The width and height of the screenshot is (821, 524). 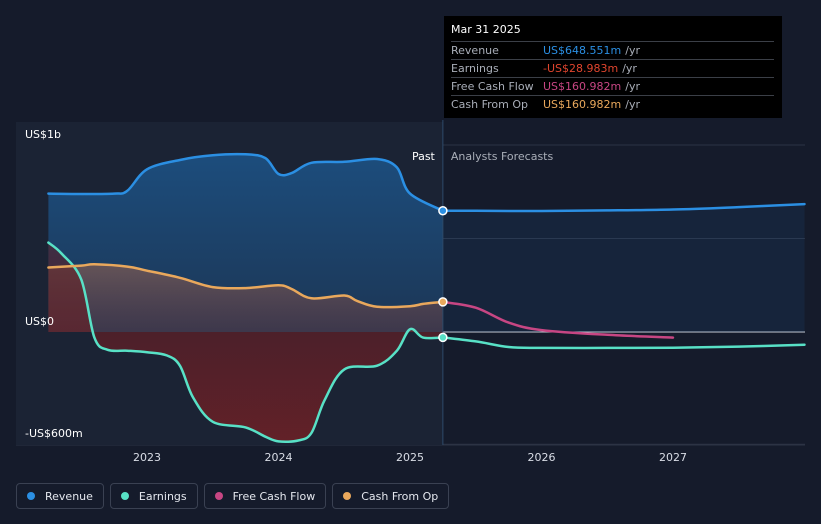 What do you see at coordinates (558, 319) in the screenshot?
I see `free-cash-flow-forecast-line` at bounding box center [558, 319].